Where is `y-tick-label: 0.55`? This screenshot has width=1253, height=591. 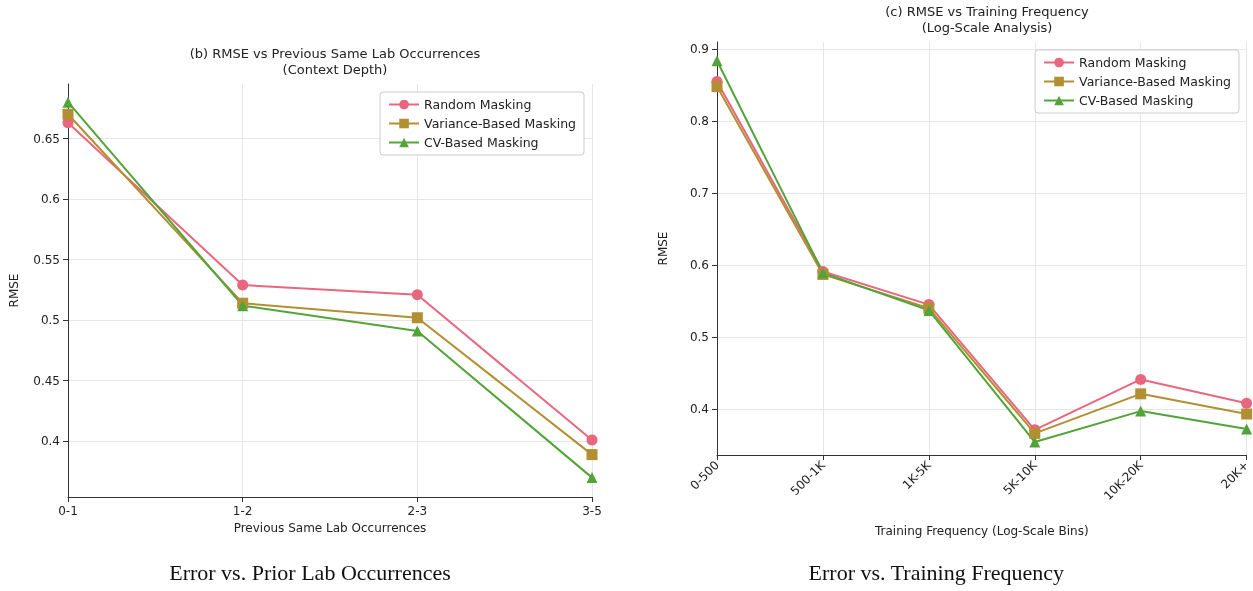 y-tick-label: 0.55 is located at coordinates (46, 259).